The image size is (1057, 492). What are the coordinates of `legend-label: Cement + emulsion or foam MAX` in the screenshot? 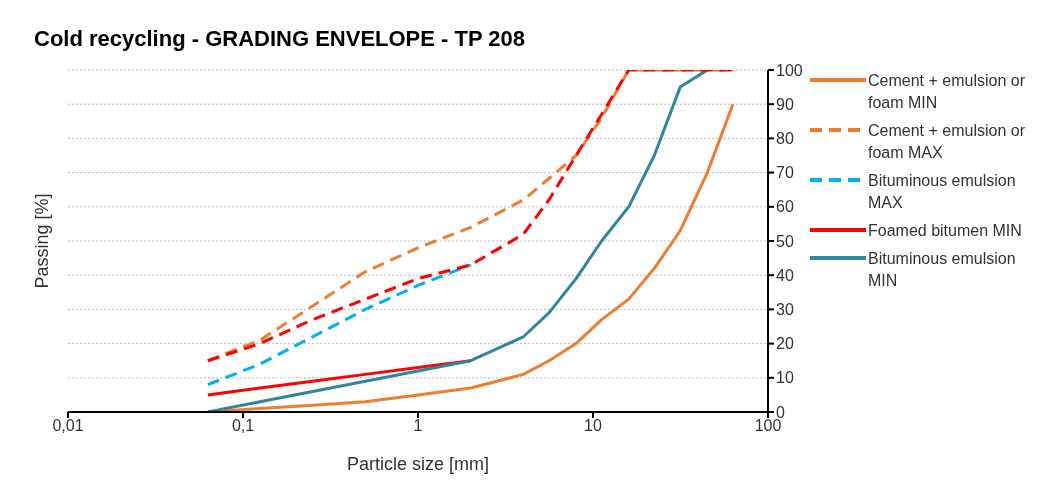 It's located at (947, 142).